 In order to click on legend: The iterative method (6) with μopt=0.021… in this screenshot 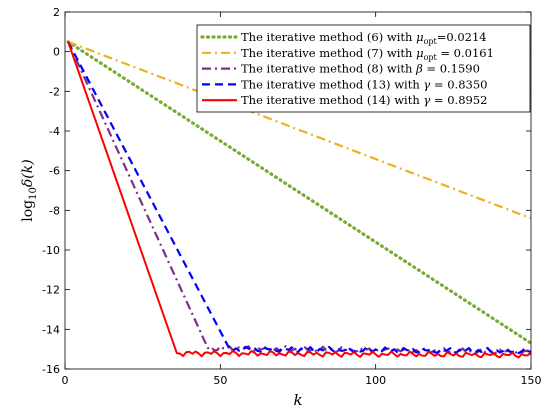, I will do `click(363, 68)`.